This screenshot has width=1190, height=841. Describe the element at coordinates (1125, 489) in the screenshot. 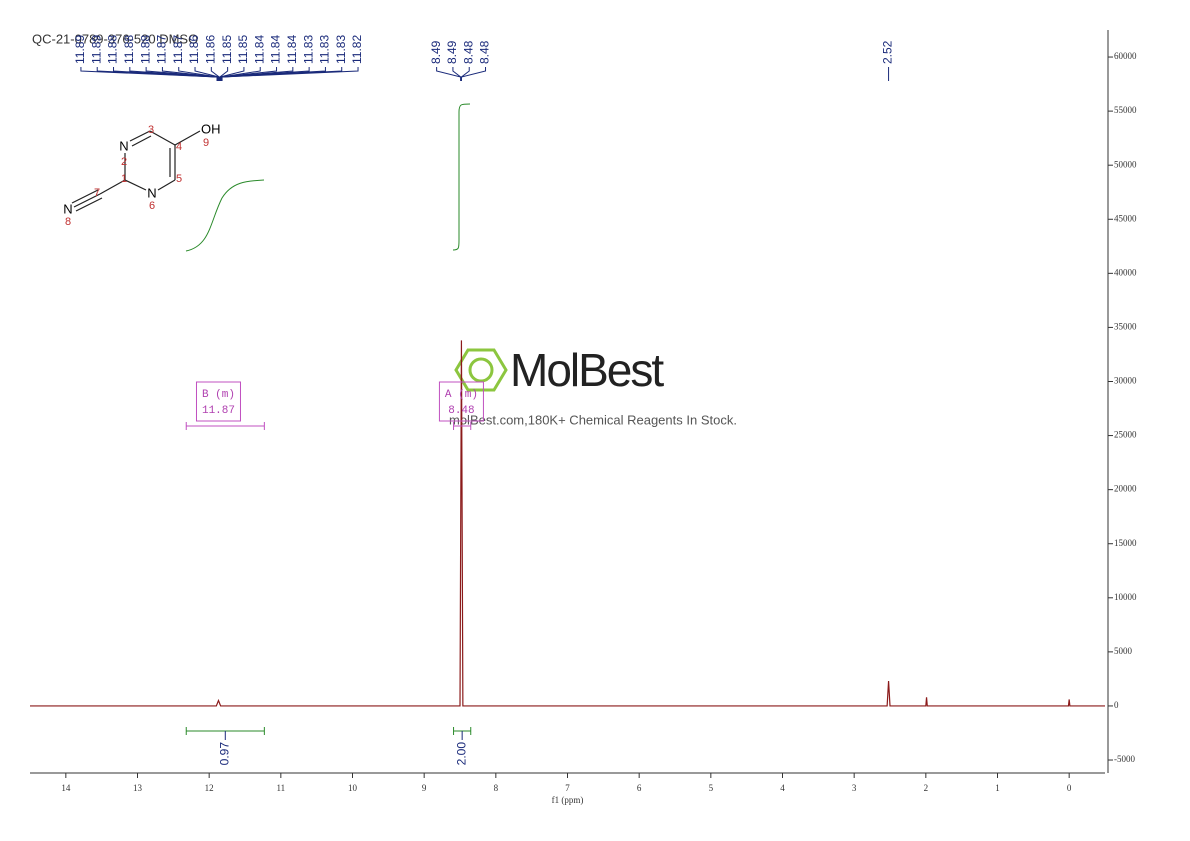

I see `y-tick-label: 20000` at that location.